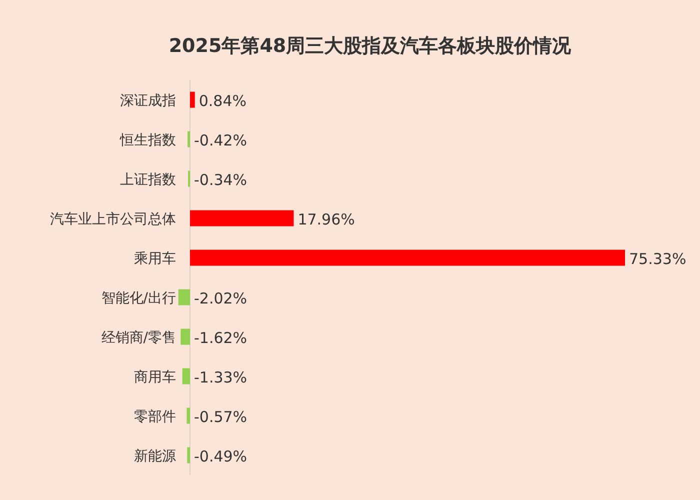 Image resolution: width=700 pixels, height=500 pixels. I want to click on y-tick-label: 零部件, so click(155, 416).